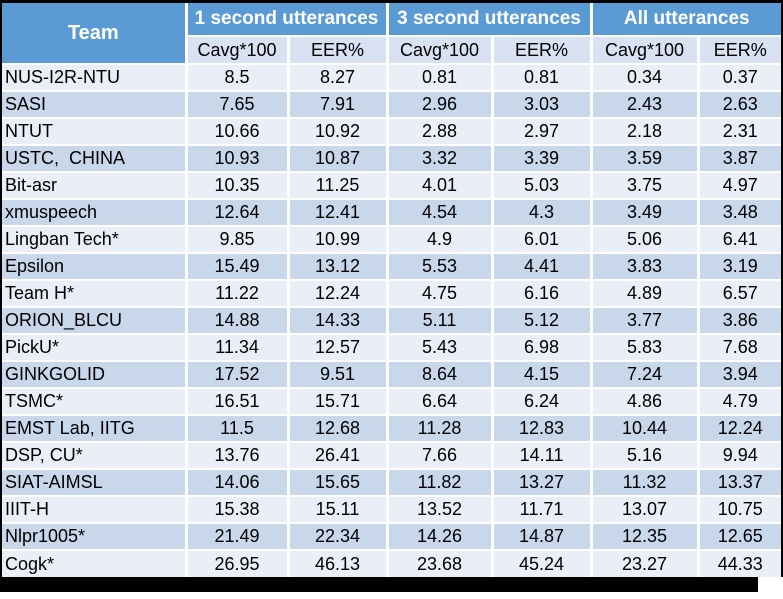  Describe the element at coordinates (438, 509) in the screenshot. I see `value-cell: 13.52` at that location.